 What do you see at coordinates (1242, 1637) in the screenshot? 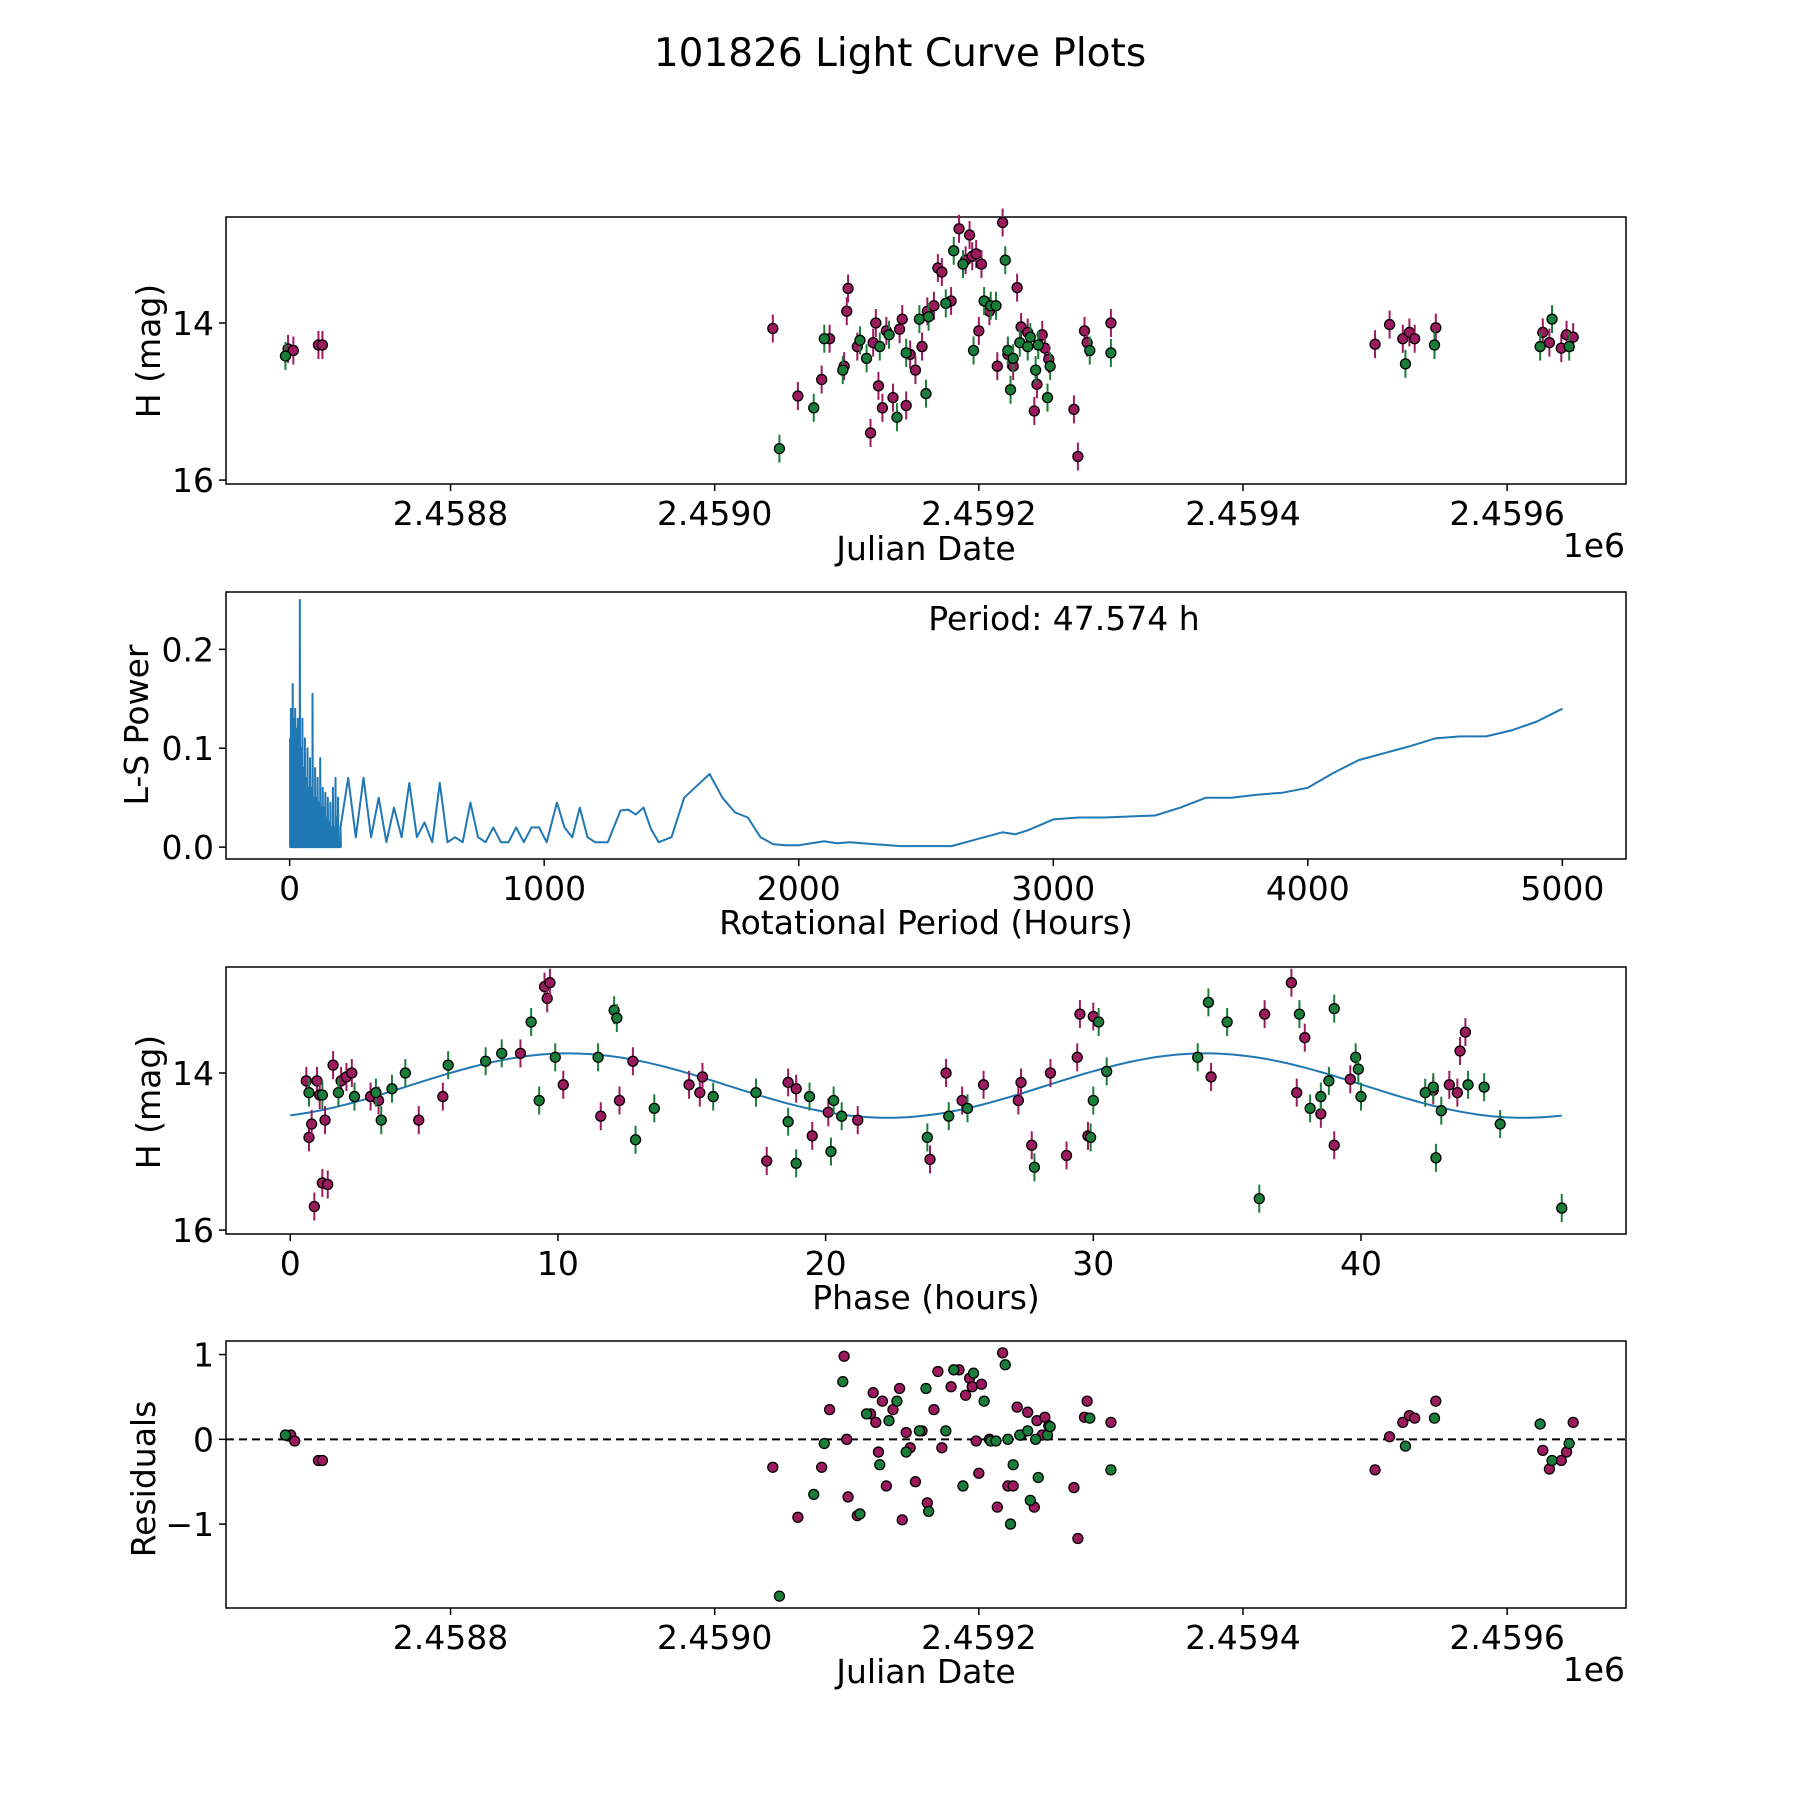
I see `residuals-xtick-label: 2.4594` at bounding box center [1242, 1637].